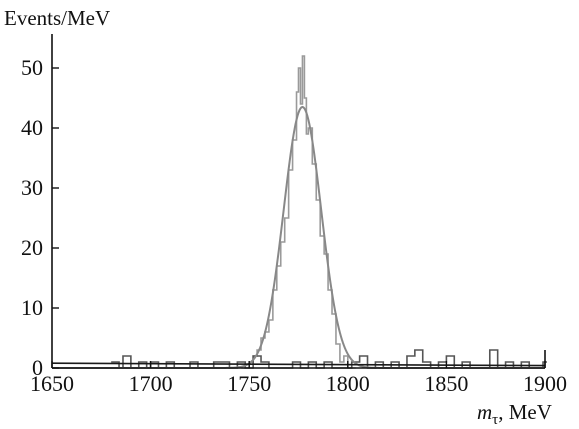 This screenshot has width=579, height=429. Describe the element at coordinates (32, 67) in the screenshot. I see `y-tick-label: 50` at that location.